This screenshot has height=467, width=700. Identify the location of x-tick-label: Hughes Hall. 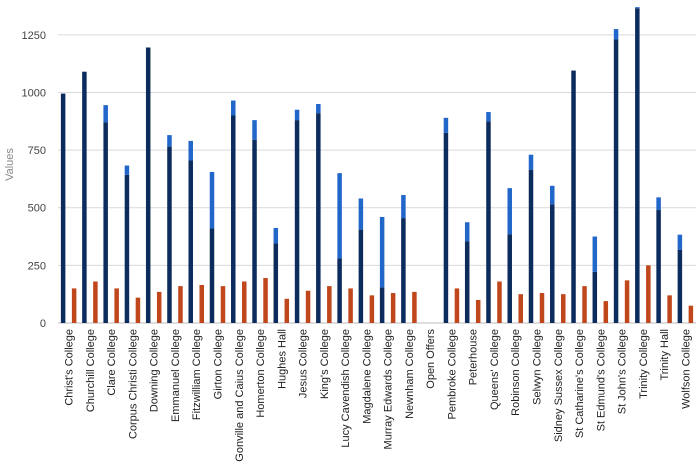
(282, 359).